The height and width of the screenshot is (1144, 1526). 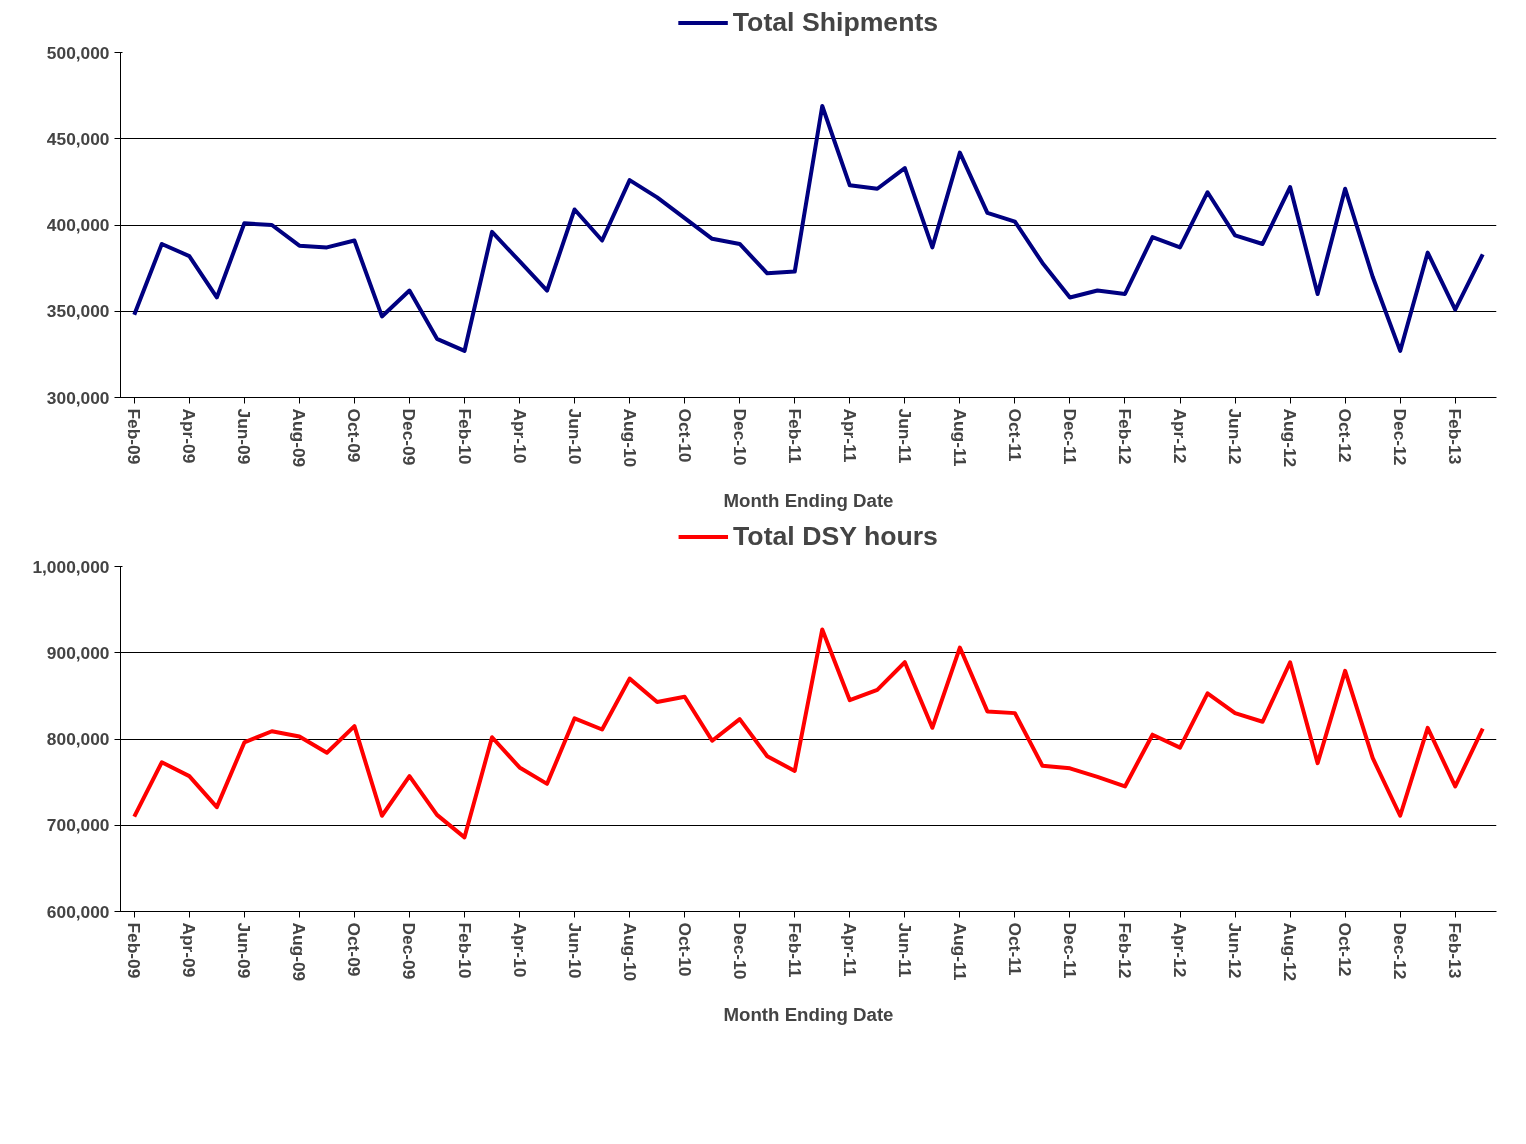 What do you see at coordinates (78, 138) in the screenshot?
I see `y-tick-label: 450,000` at bounding box center [78, 138].